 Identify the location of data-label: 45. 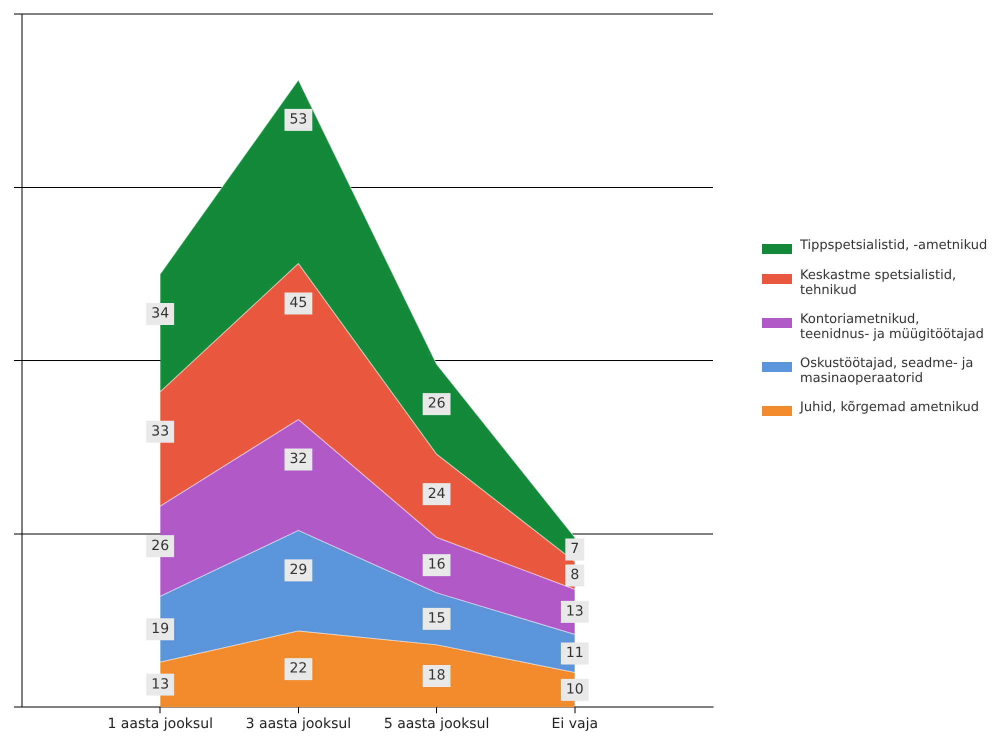
(298, 303).